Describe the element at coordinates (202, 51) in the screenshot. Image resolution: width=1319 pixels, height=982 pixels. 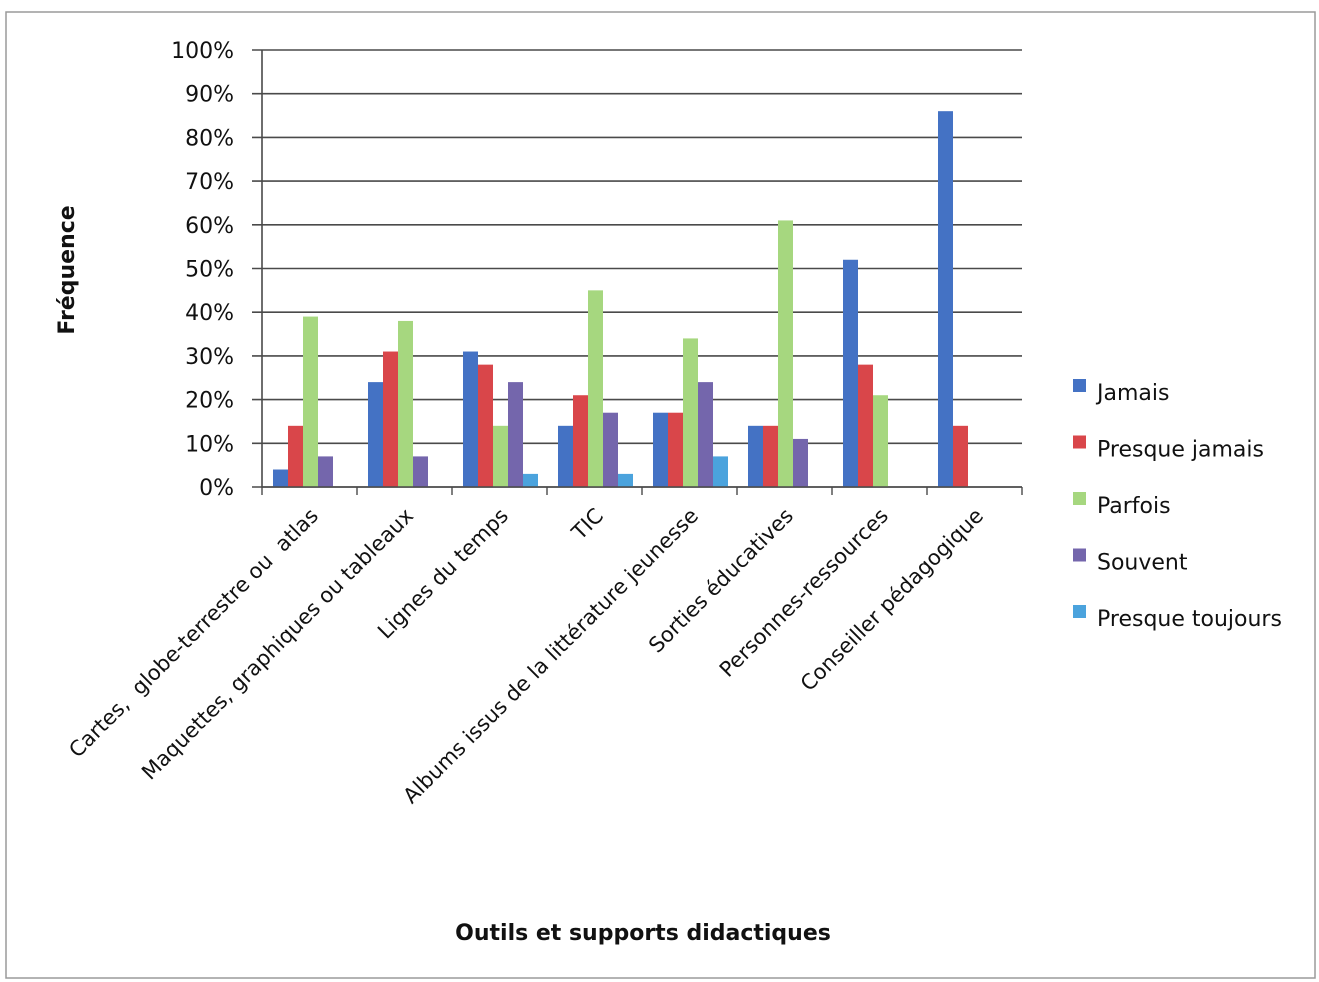
I see `y-tick-label: 100%` at that location.